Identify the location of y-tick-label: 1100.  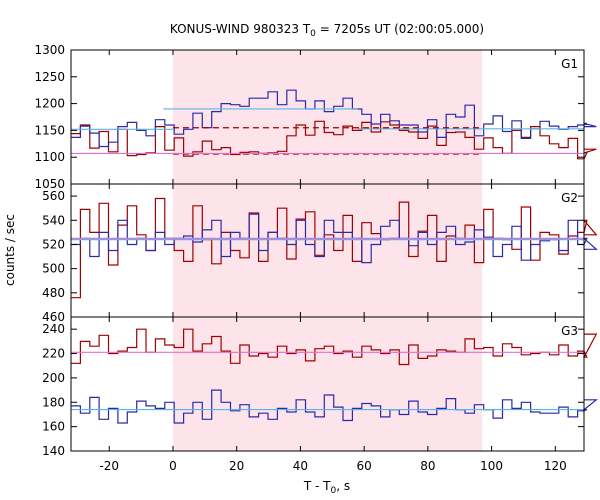
(49, 157).